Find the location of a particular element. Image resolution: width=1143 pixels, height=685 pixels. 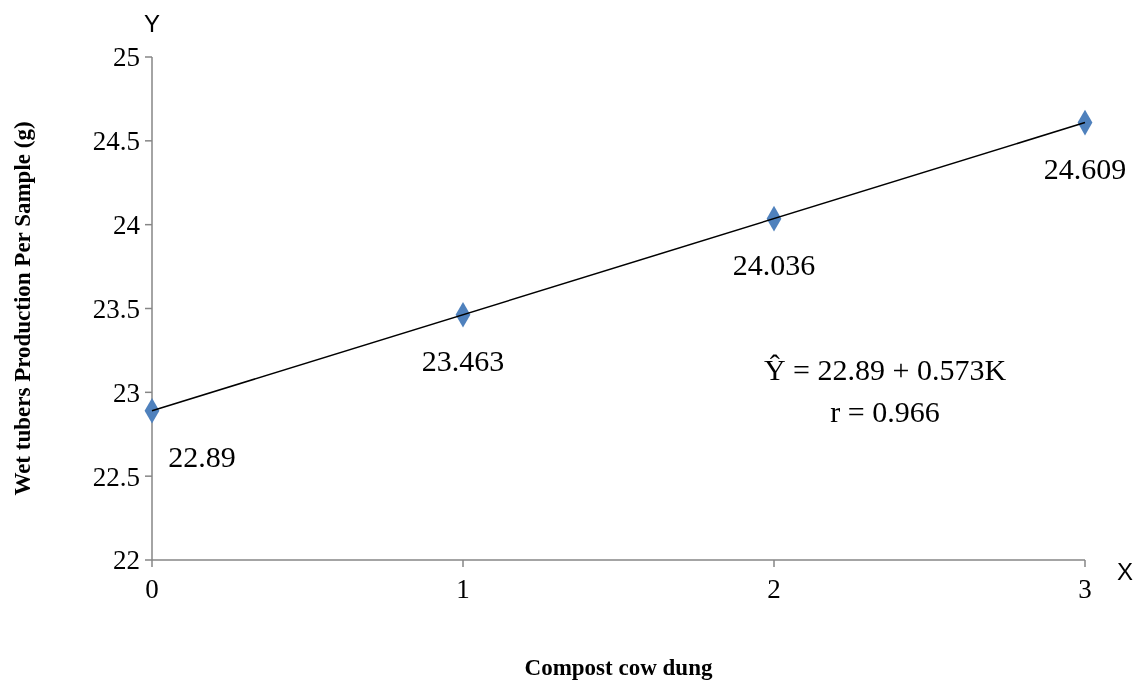

y-tick-label: 25 is located at coordinates (126, 57).